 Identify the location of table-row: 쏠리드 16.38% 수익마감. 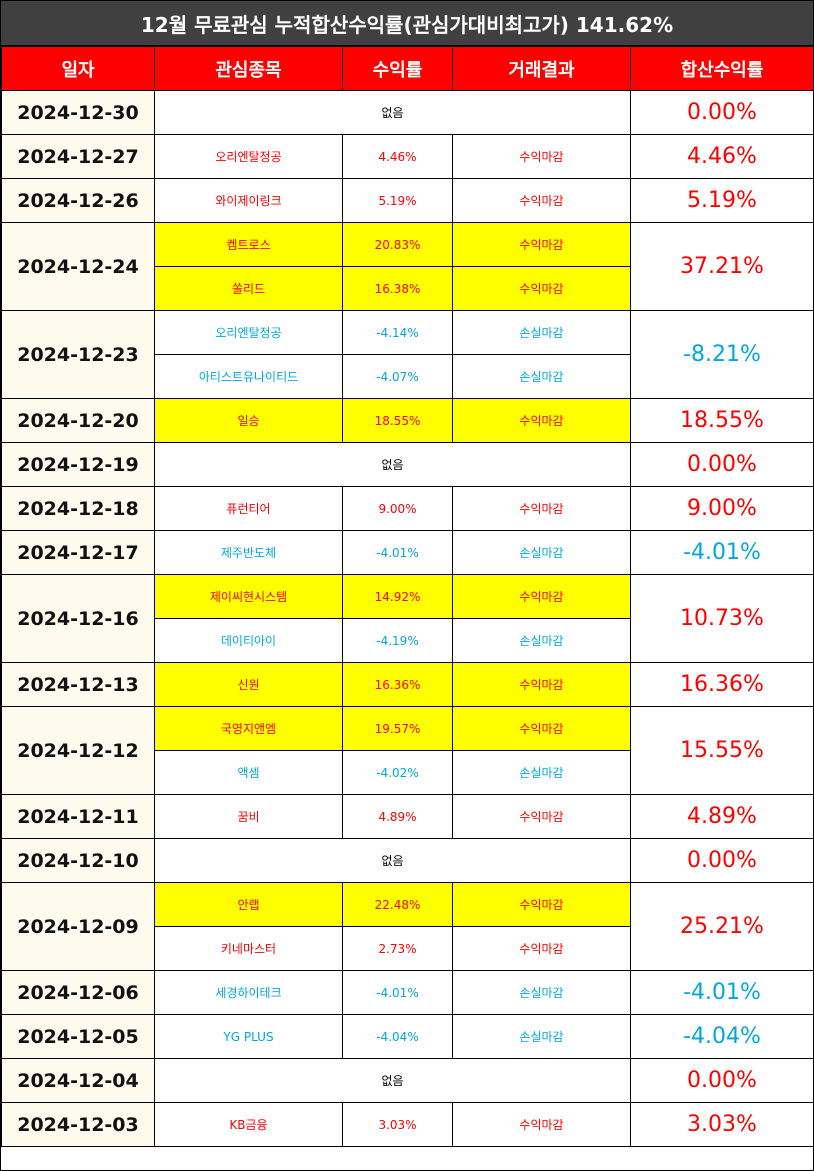
(408, 288).